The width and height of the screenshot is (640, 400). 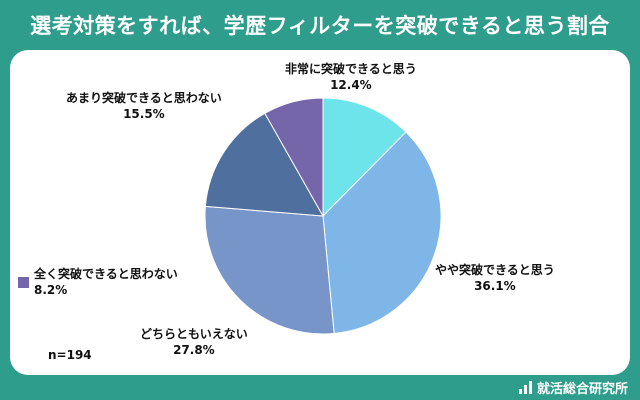 What do you see at coordinates (582, 389) in the screenshot?
I see `brand-name: 就活総合研究所` at bounding box center [582, 389].